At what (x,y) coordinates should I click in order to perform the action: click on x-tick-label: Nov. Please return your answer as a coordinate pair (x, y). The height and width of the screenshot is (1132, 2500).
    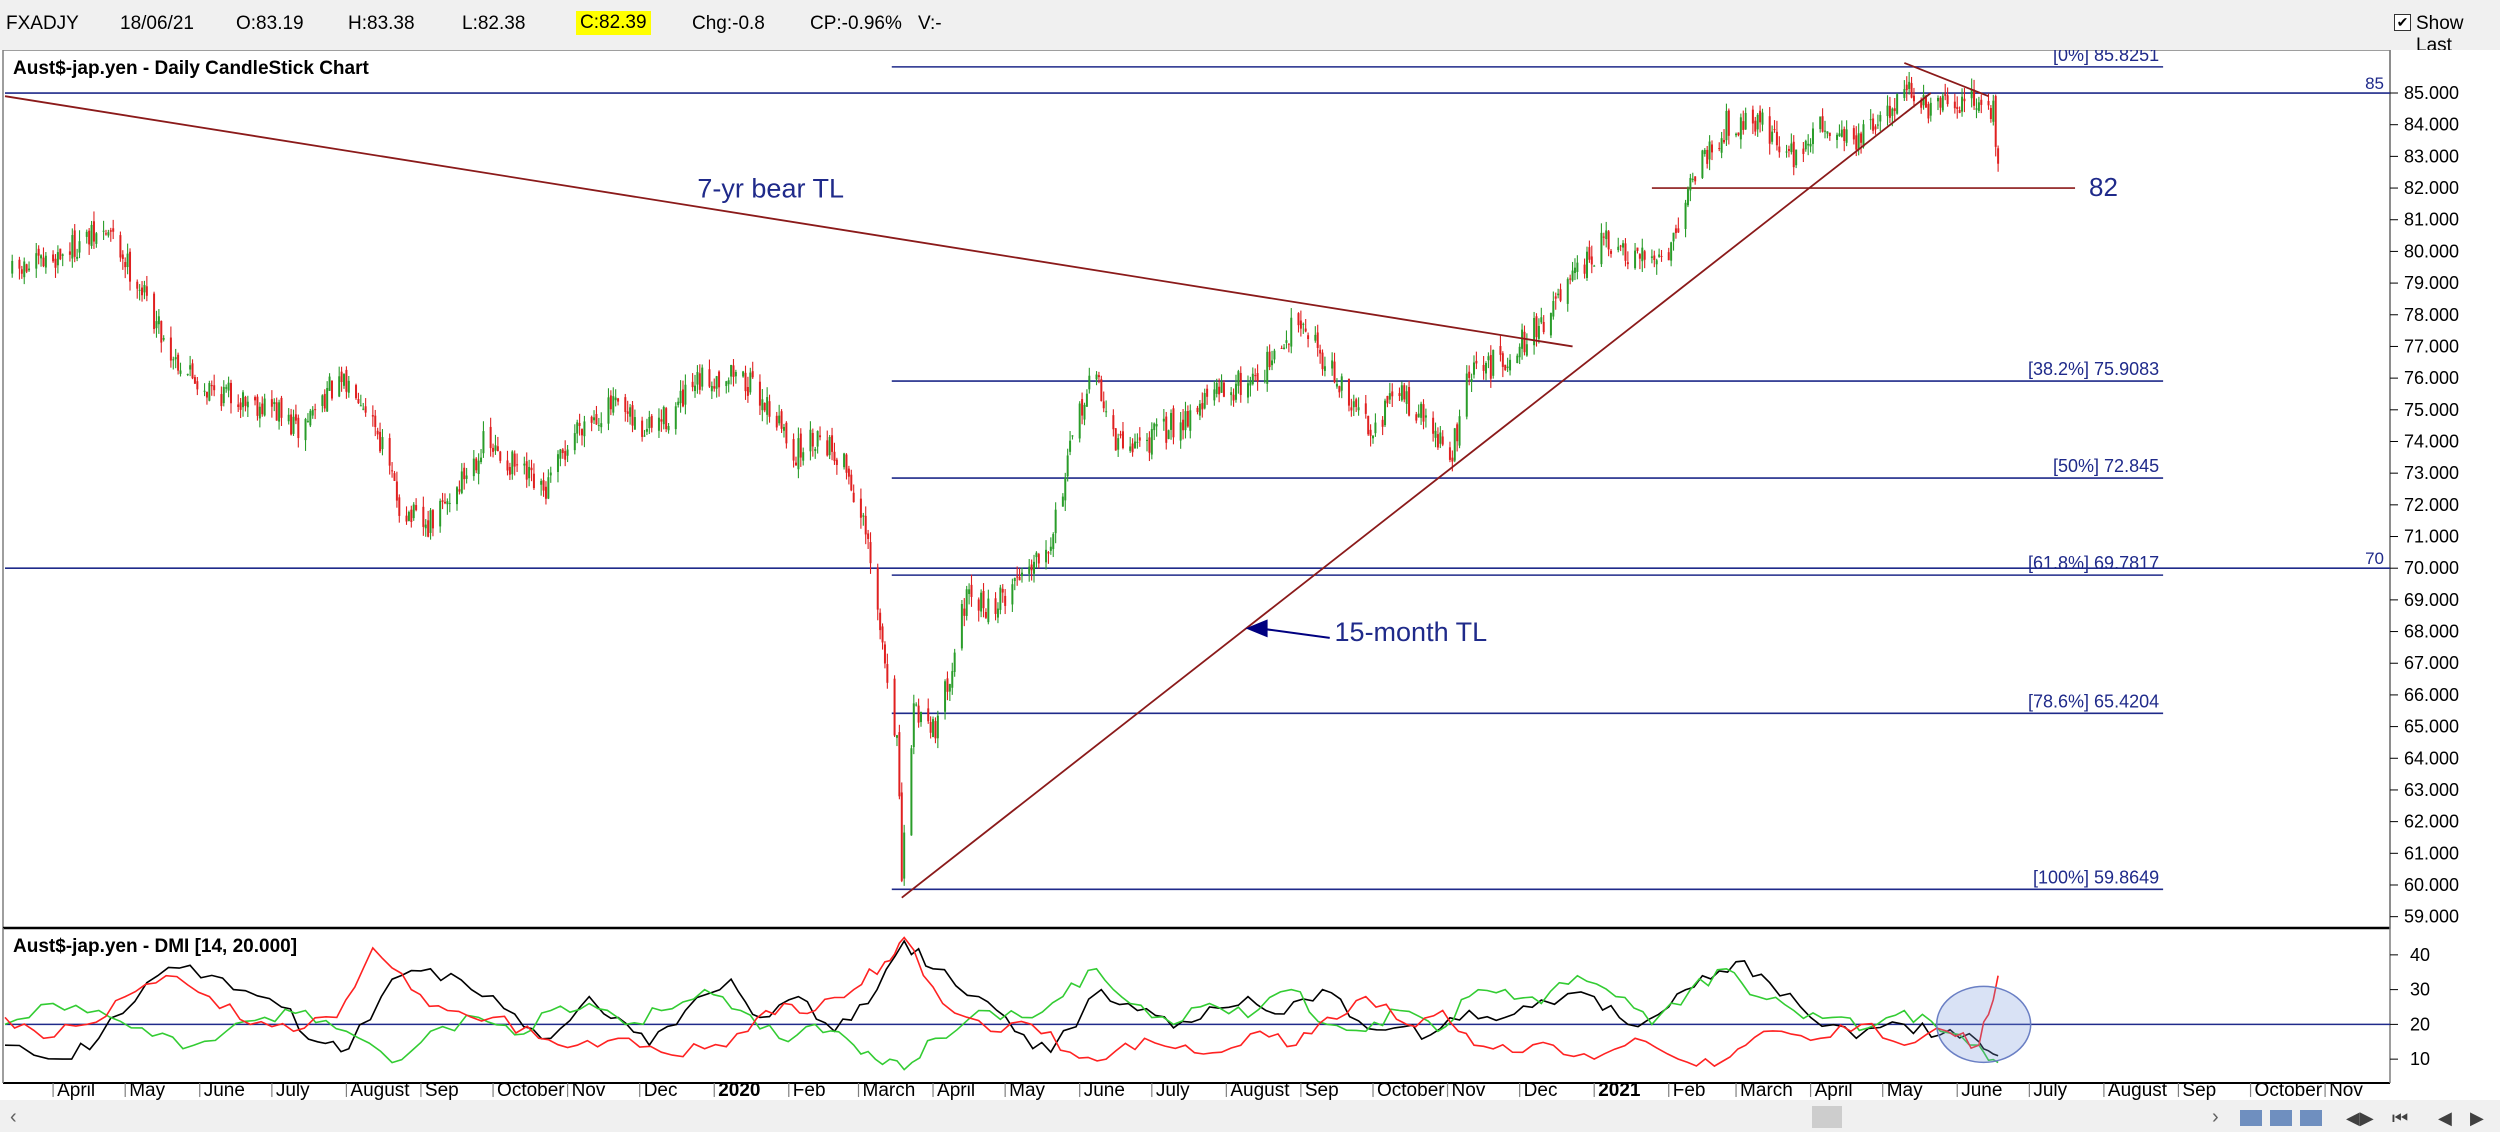
    Looking at the image, I should click on (2346, 1090).